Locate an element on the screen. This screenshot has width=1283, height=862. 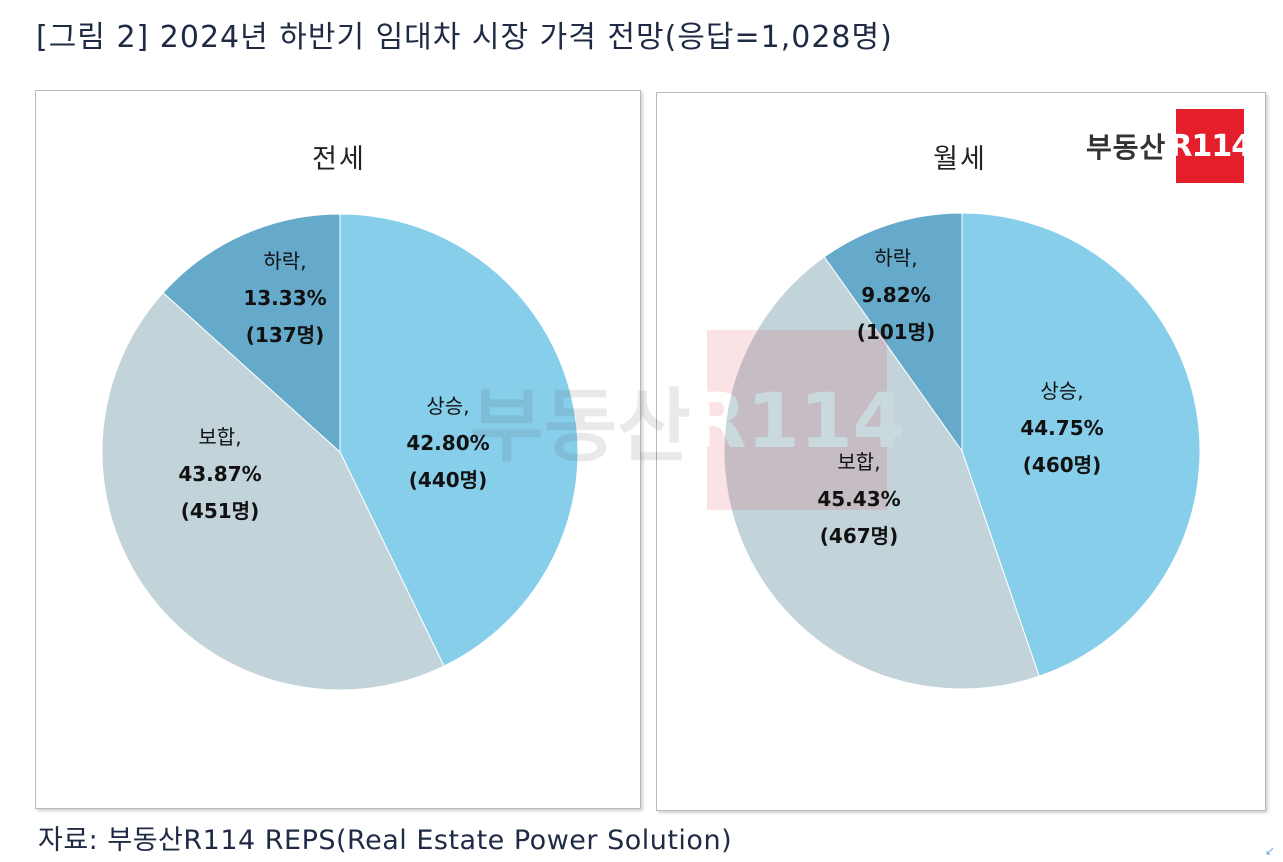
pie-slice-jeonse-fall is located at coordinates (251, 333).